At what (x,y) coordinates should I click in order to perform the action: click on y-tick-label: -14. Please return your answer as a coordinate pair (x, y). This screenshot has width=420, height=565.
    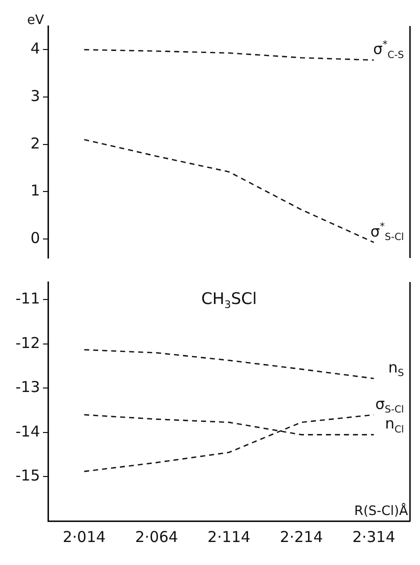
    Looking at the image, I should click on (28, 431).